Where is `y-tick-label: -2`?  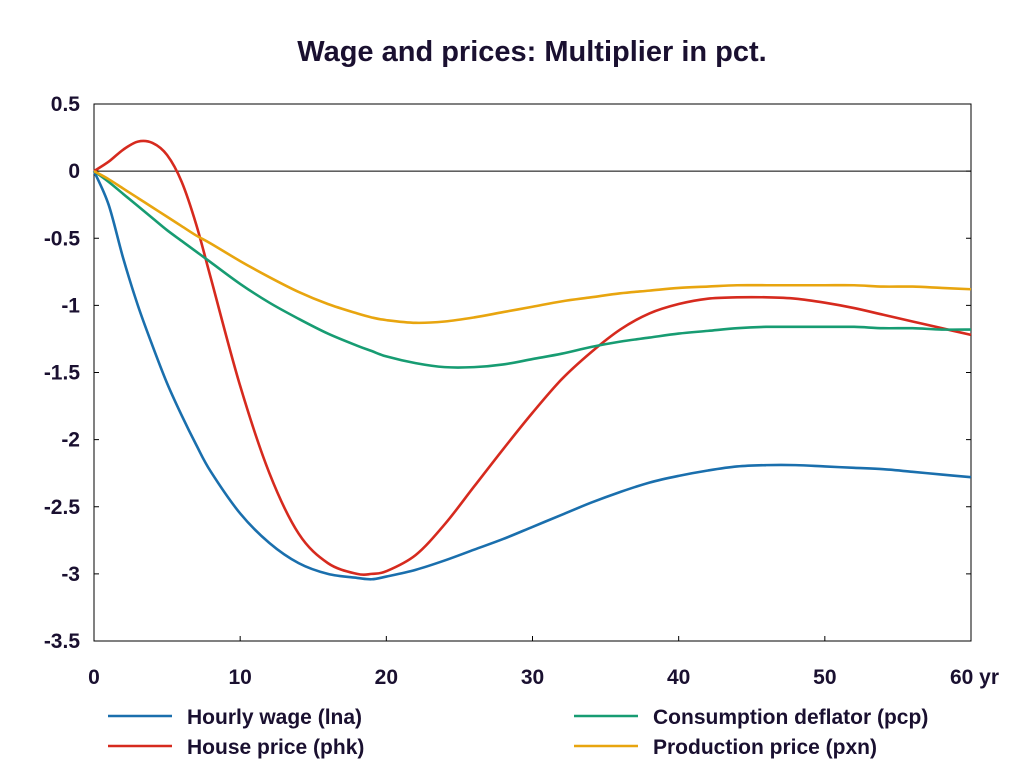 y-tick-label: -2 is located at coordinates (70, 440).